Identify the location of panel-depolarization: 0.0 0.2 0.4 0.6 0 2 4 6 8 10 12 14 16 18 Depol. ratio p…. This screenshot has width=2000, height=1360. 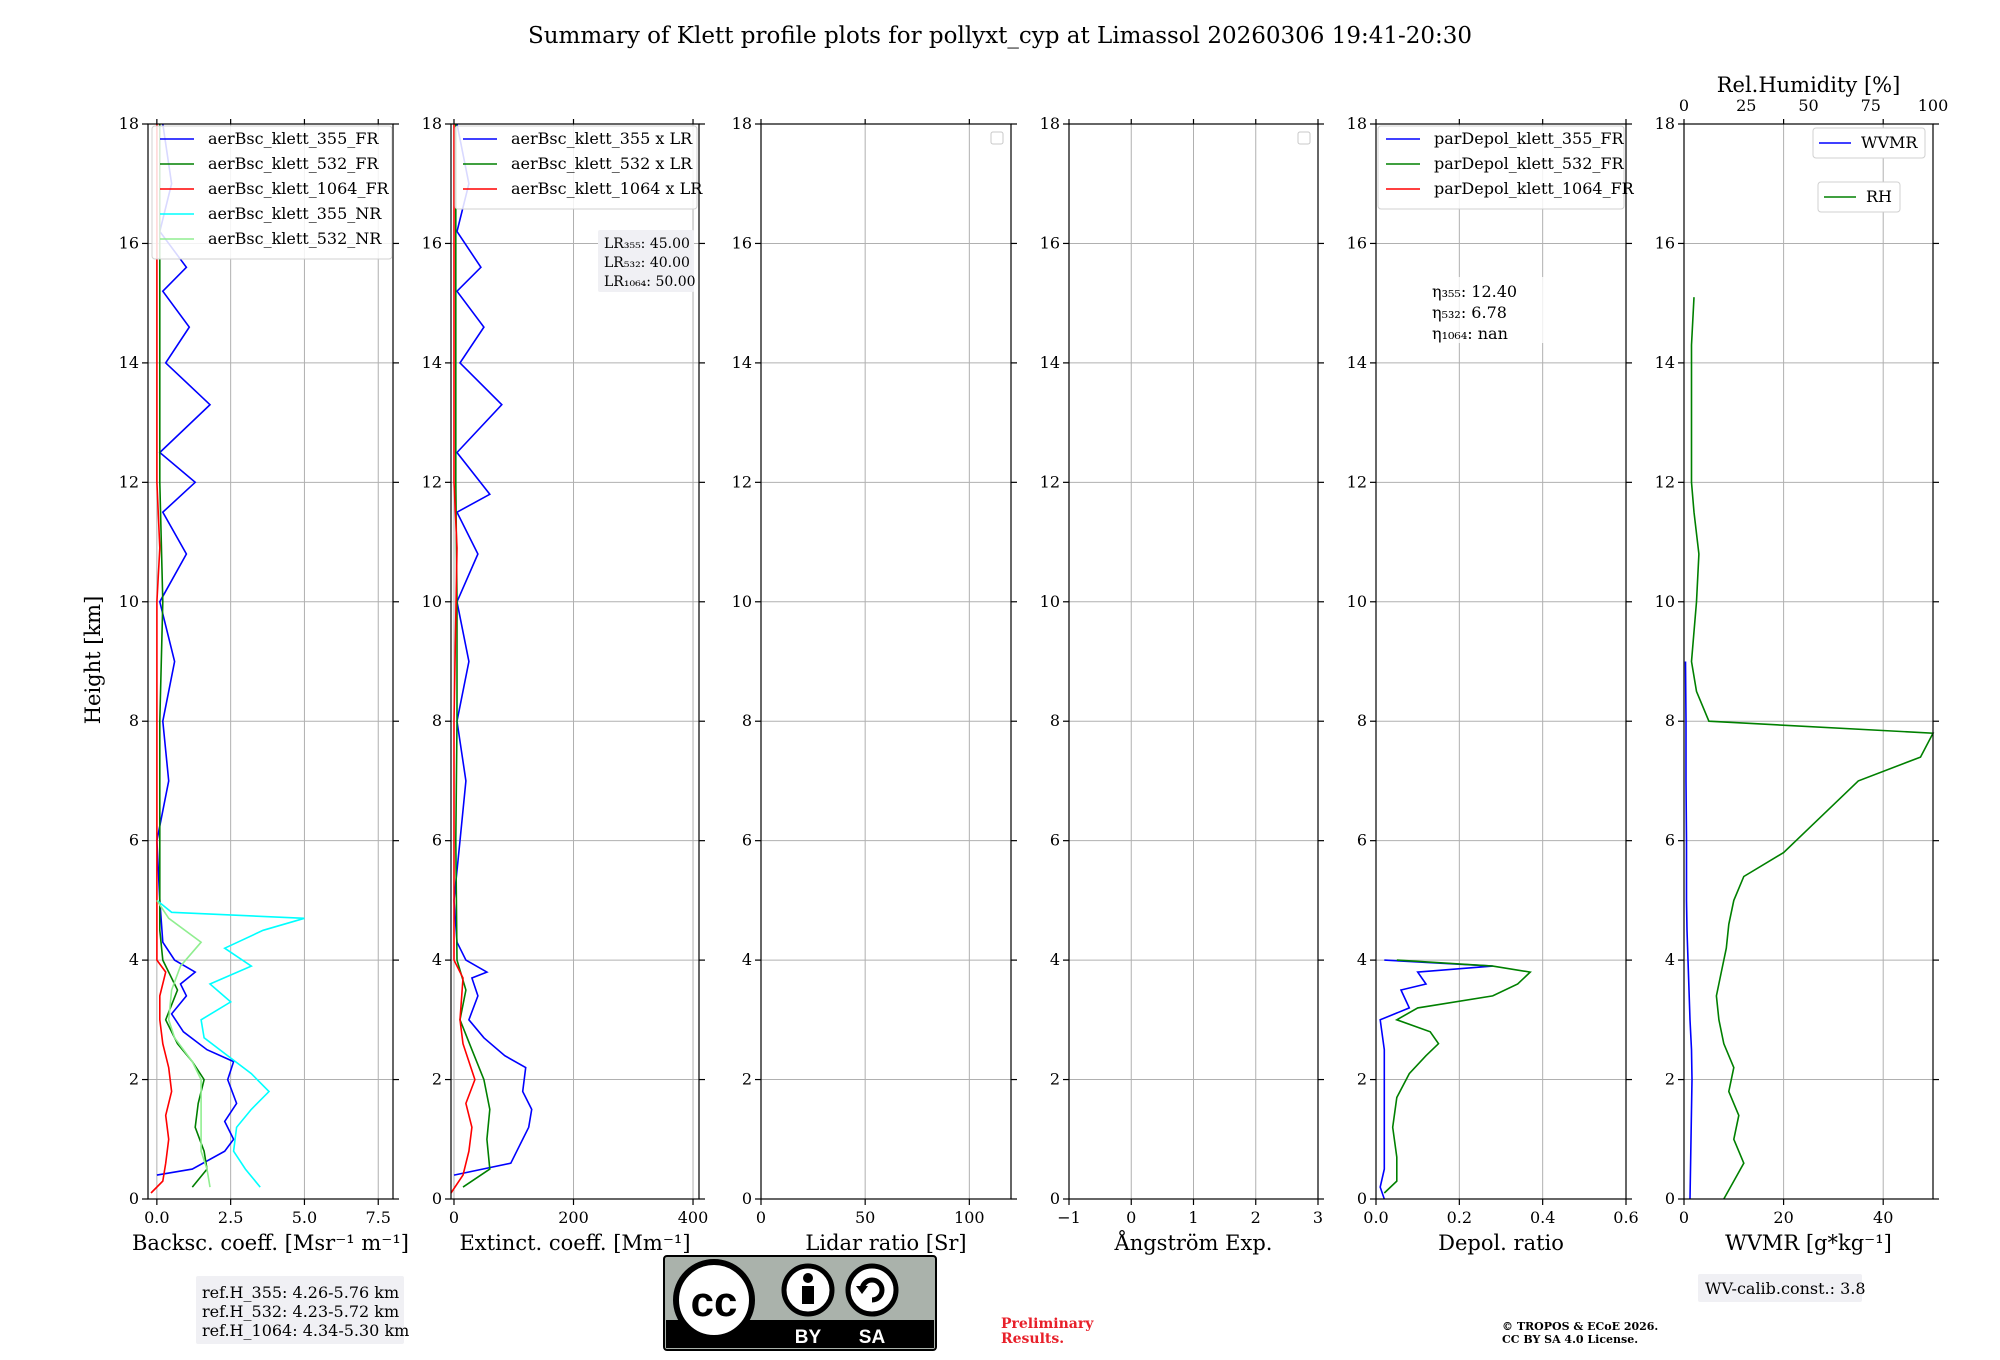
(1493, 684).